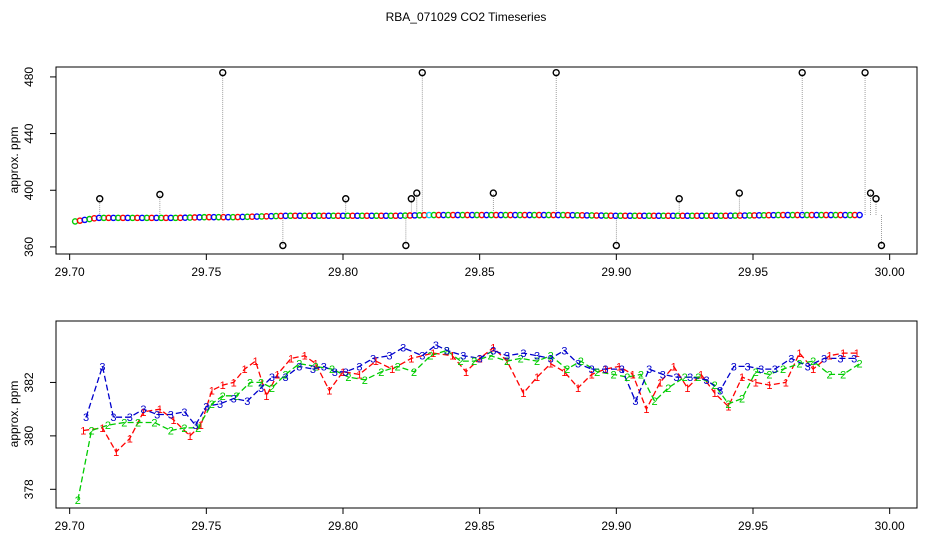  Describe the element at coordinates (29, 382) in the screenshot. I see `bottom-ytick-label: 382` at that location.